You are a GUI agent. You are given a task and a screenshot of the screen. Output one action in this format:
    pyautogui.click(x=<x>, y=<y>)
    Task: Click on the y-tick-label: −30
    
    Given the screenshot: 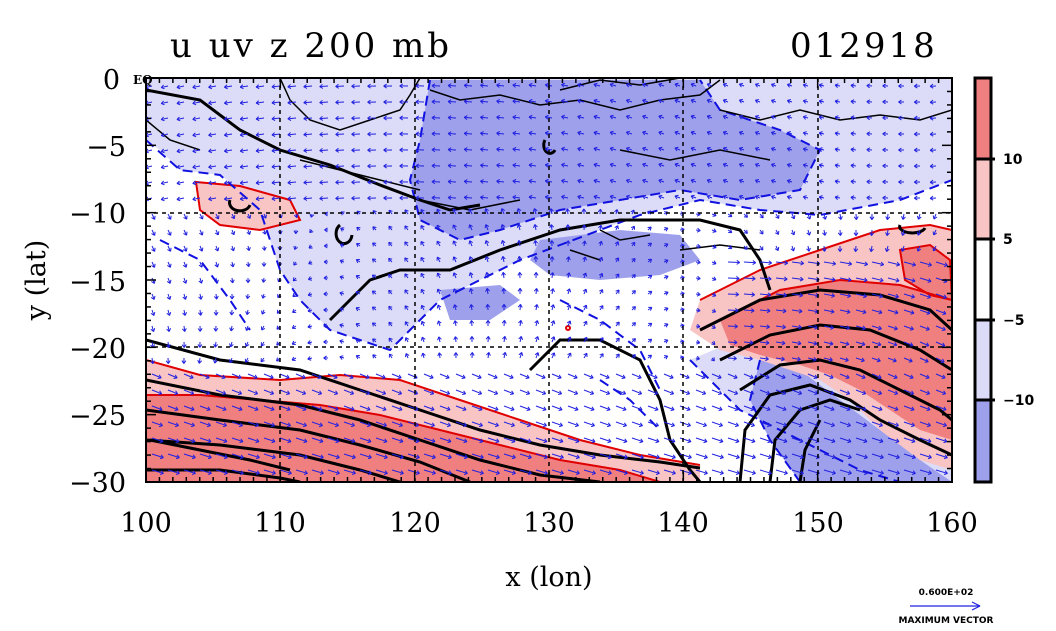 What is the action you would take?
    pyautogui.click(x=97, y=483)
    